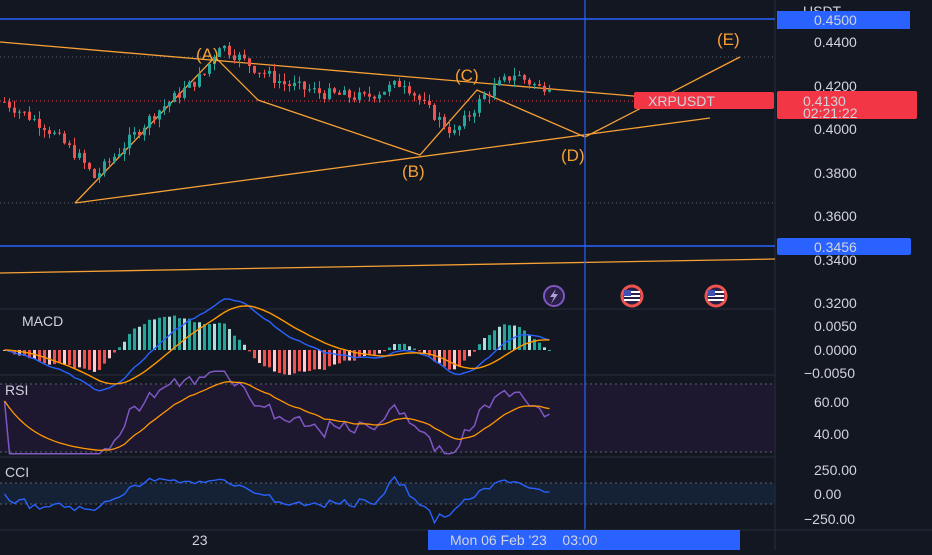 This screenshot has height=555, width=932. Describe the element at coordinates (42, 321) in the screenshot. I see `macd-label: MACD` at that location.